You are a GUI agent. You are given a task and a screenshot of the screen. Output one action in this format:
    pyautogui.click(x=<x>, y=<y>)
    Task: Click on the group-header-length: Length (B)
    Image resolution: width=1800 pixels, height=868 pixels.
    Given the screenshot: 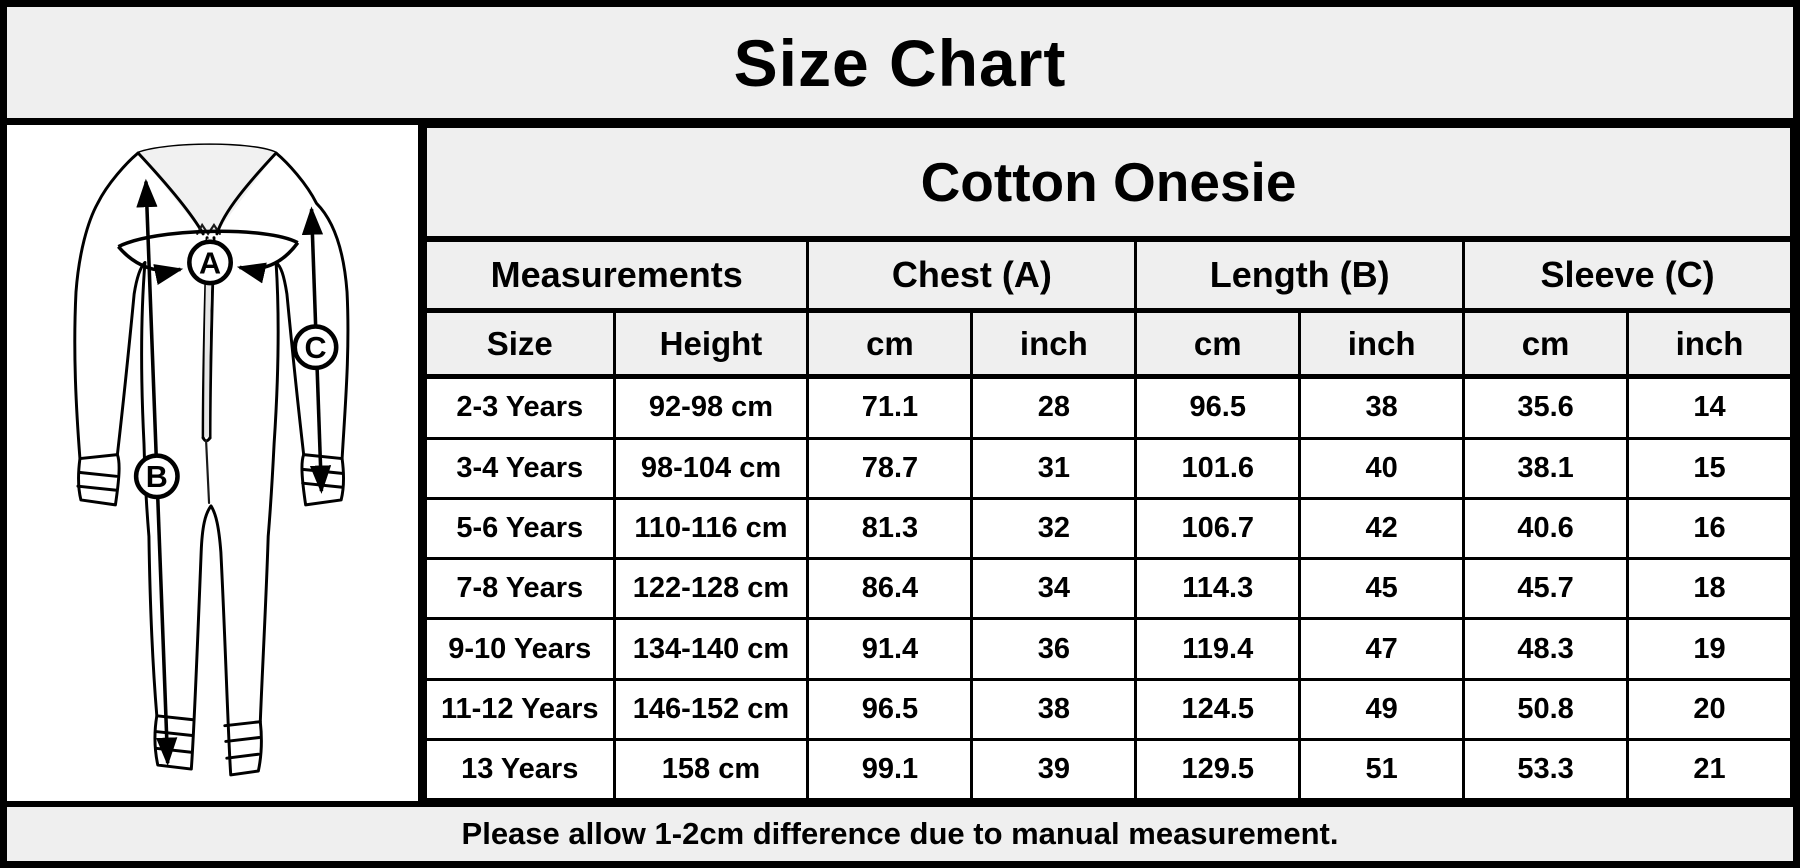 What is the action you would take?
    pyautogui.click(x=1300, y=275)
    